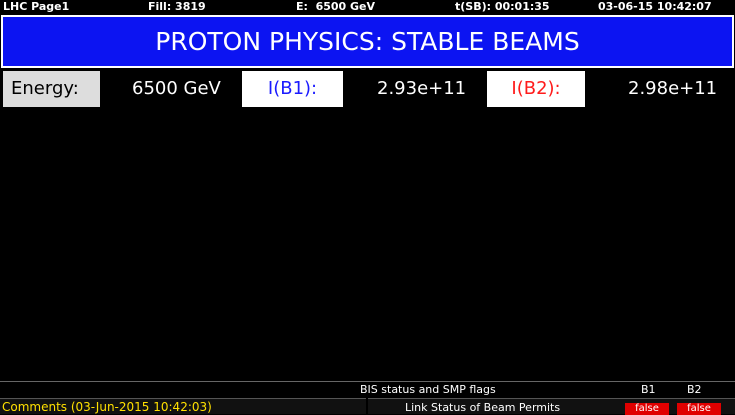  Describe the element at coordinates (337, 273) in the screenshot. I see `y2-tick-label: 2000` at that location.